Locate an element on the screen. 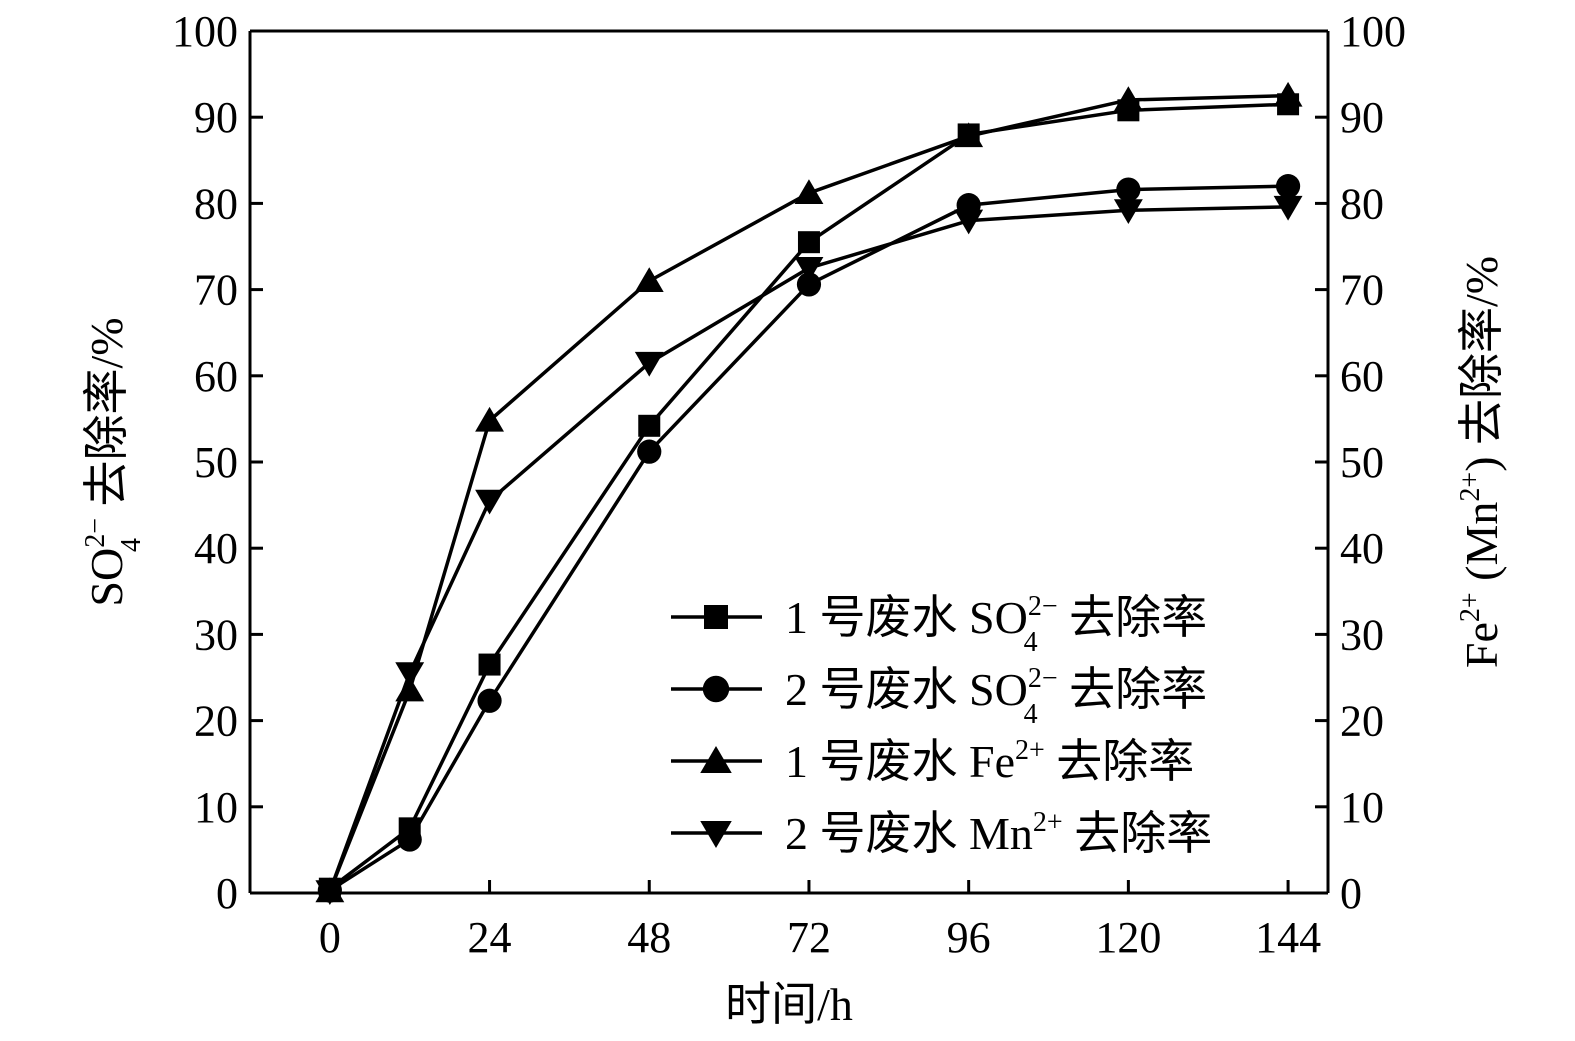 The width and height of the screenshot is (1575, 1041). y-right-sup2: 2+ is located at coordinates (1470, 487).